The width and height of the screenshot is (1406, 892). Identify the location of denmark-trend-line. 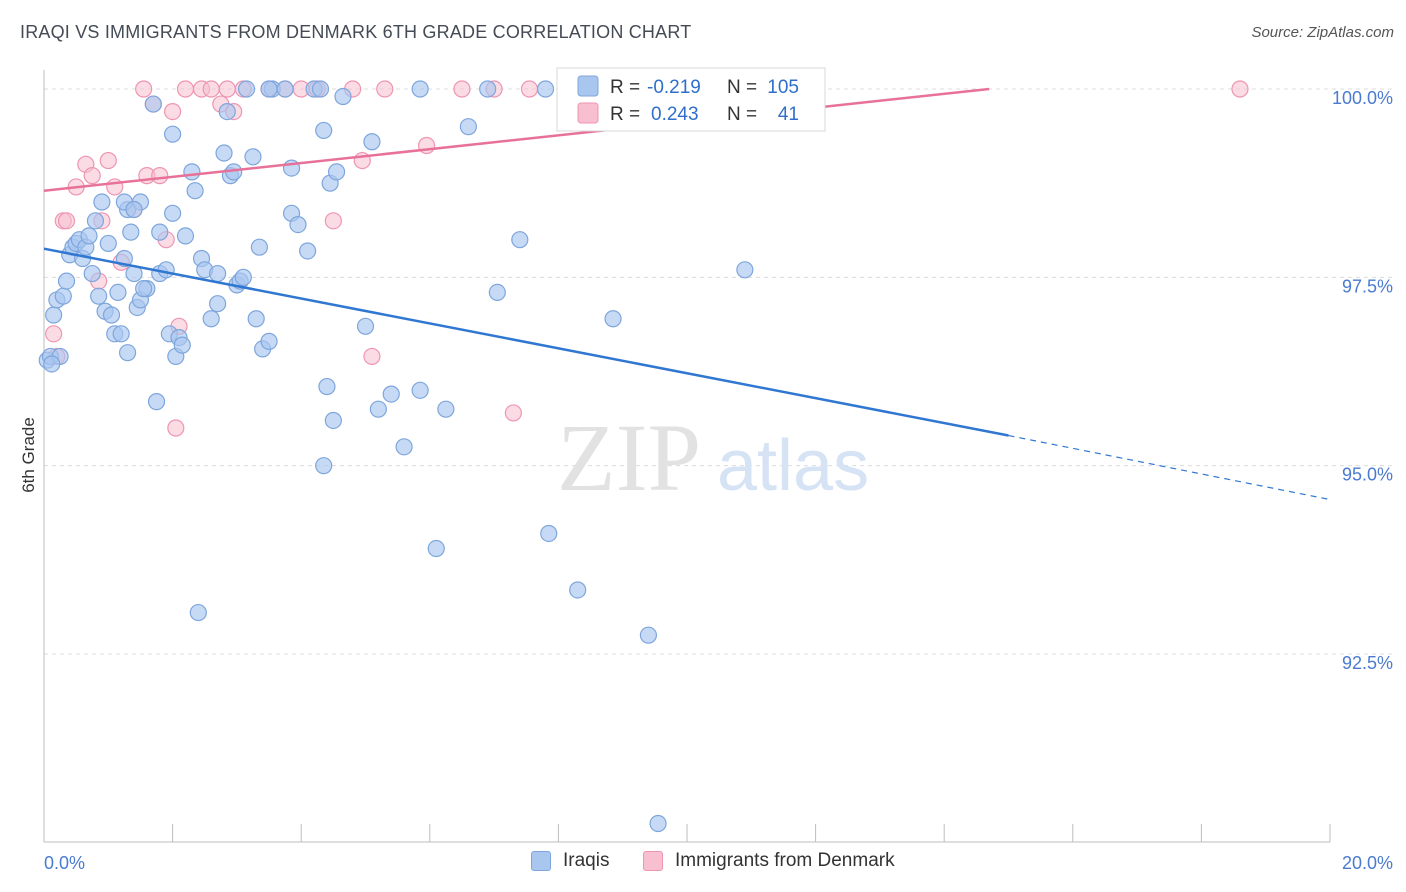
(516, 139).